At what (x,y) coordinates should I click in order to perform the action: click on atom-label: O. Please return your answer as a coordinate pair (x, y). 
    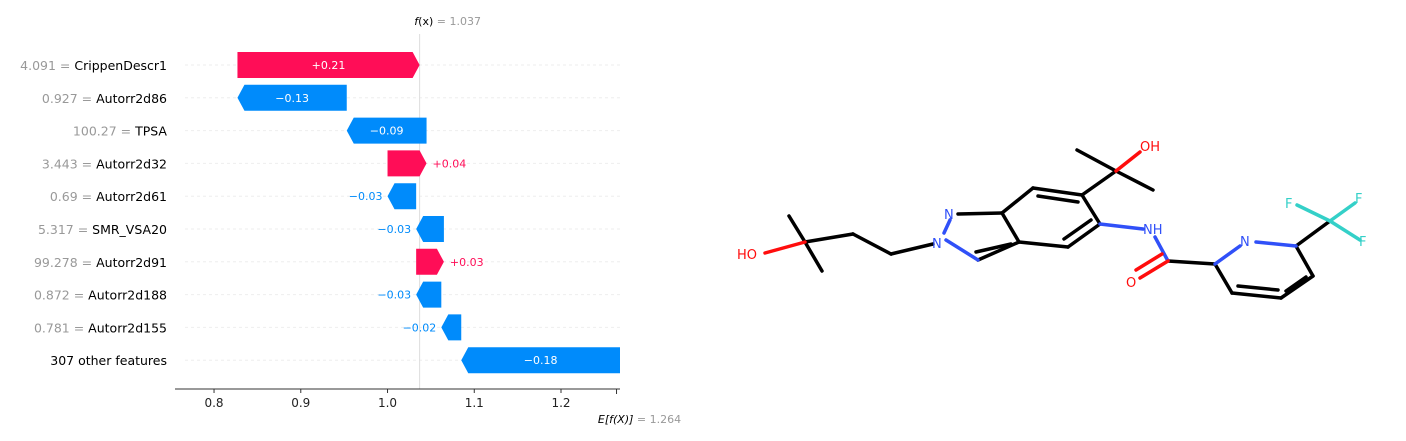
    Looking at the image, I should click on (1131, 283).